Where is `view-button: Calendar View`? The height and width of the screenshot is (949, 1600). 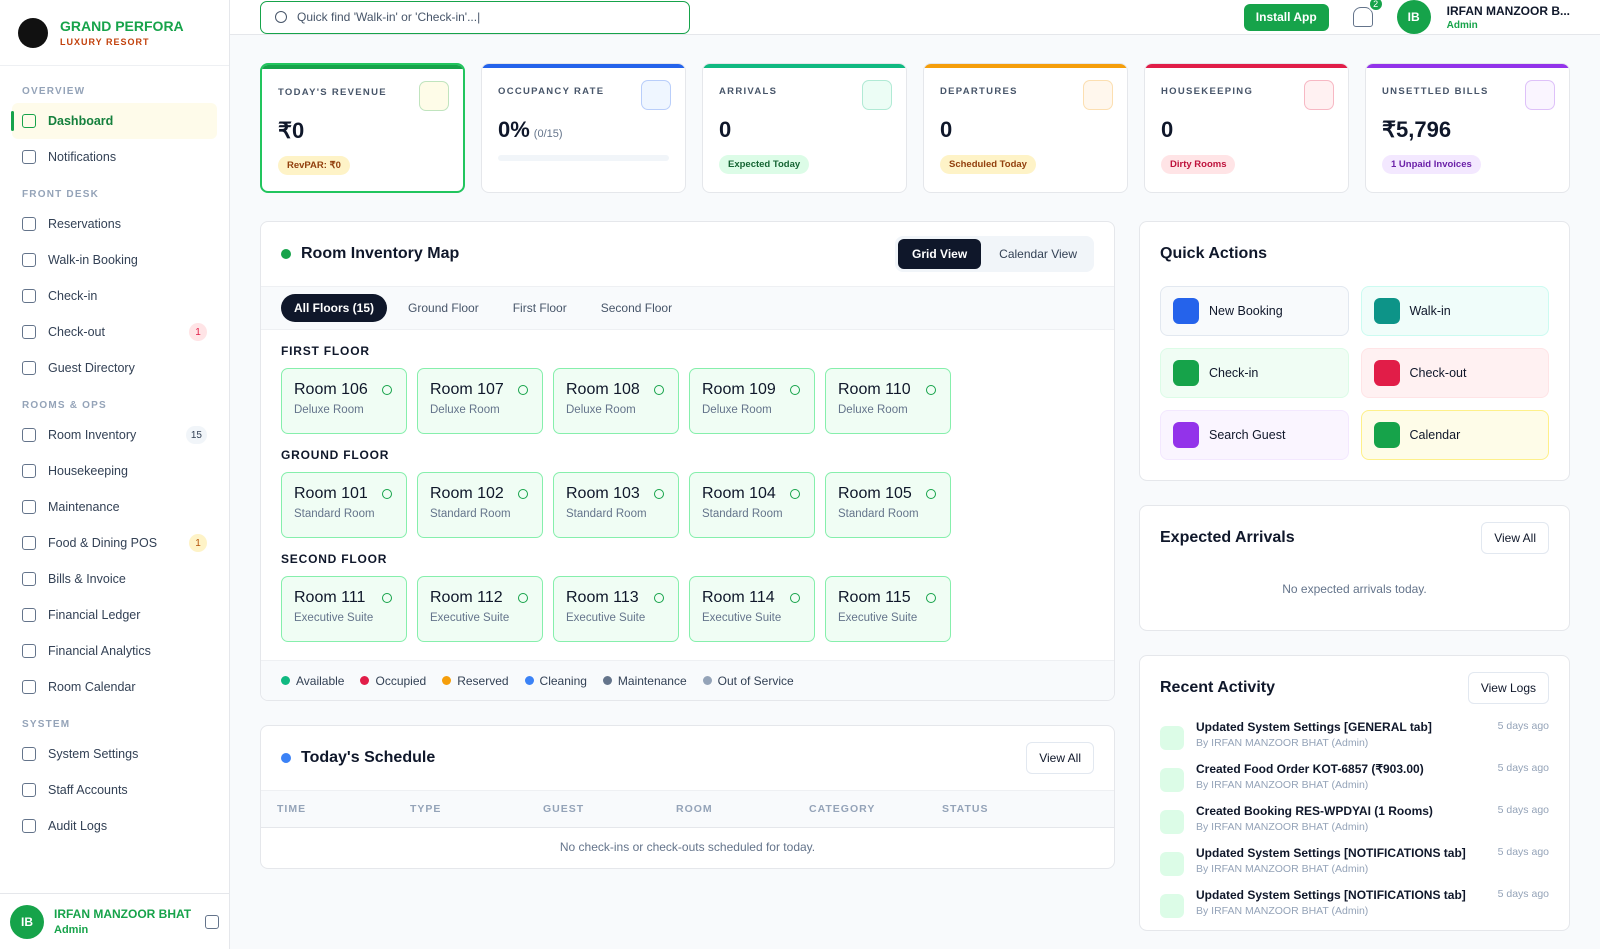
view-button: Calendar View is located at coordinates (1038, 254).